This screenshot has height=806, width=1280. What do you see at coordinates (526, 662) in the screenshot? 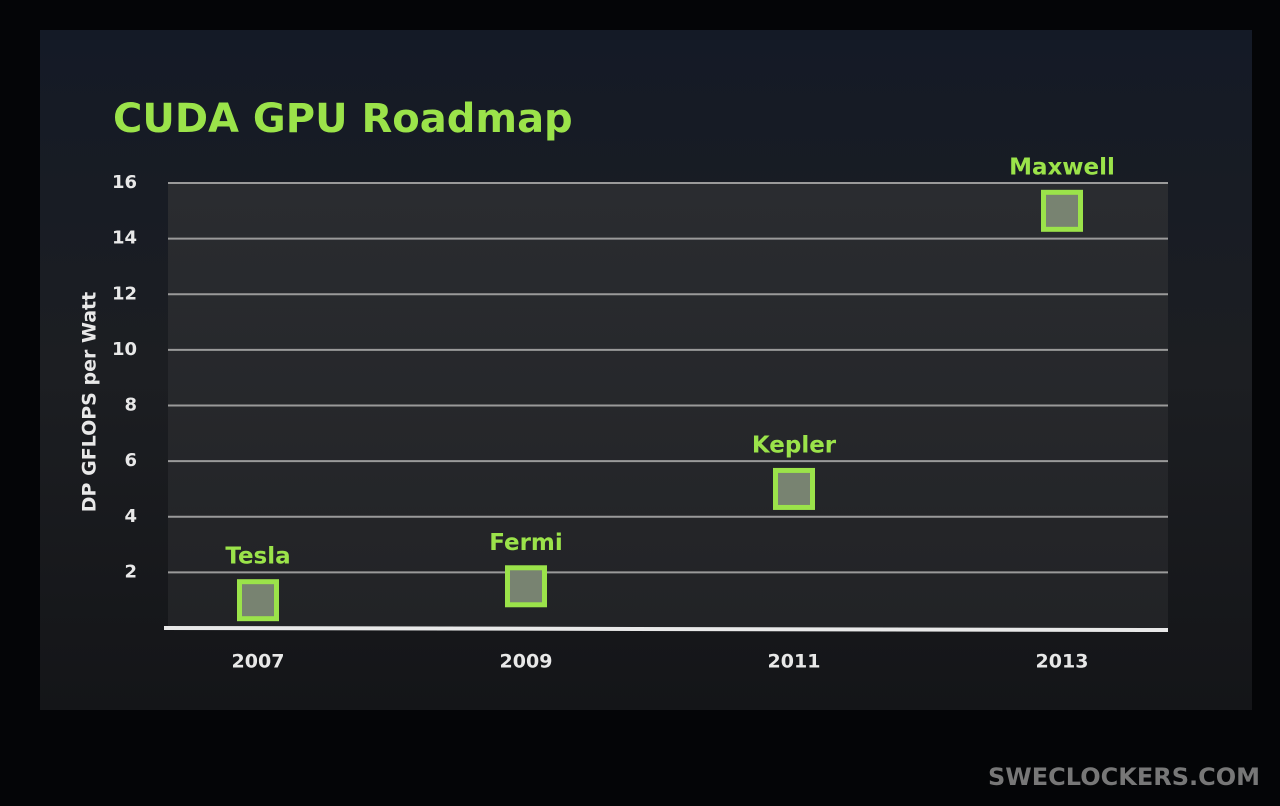
I see `x-tick-label: 2009` at bounding box center [526, 662].